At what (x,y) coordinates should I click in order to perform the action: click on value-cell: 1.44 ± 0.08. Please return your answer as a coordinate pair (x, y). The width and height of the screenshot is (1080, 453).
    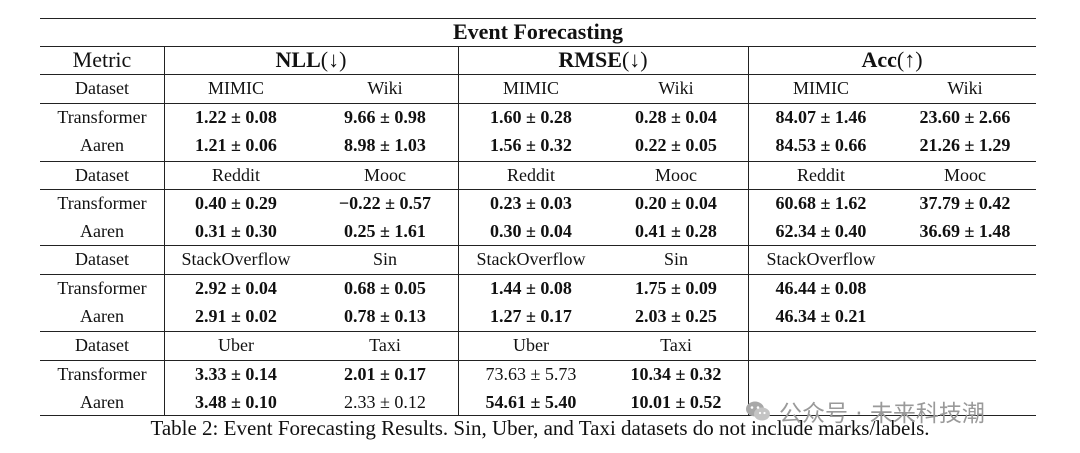
    Looking at the image, I should click on (531, 287).